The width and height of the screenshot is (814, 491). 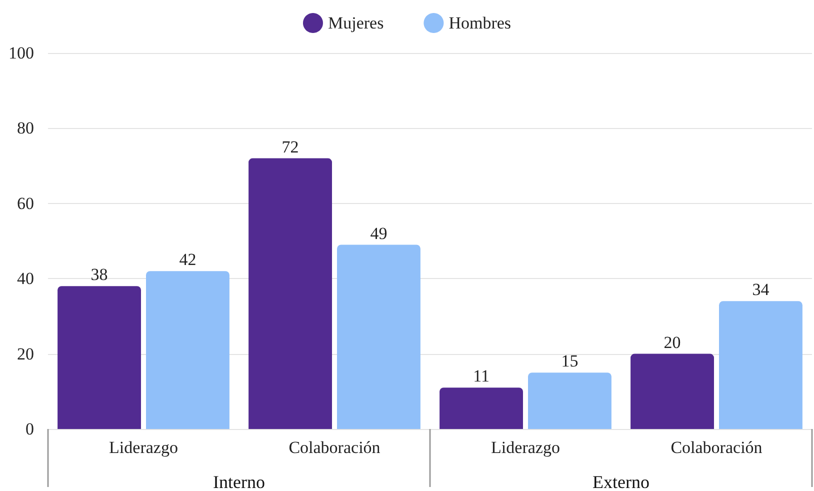 I want to click on y-tick-label: 80, so click(x=25, y=128).